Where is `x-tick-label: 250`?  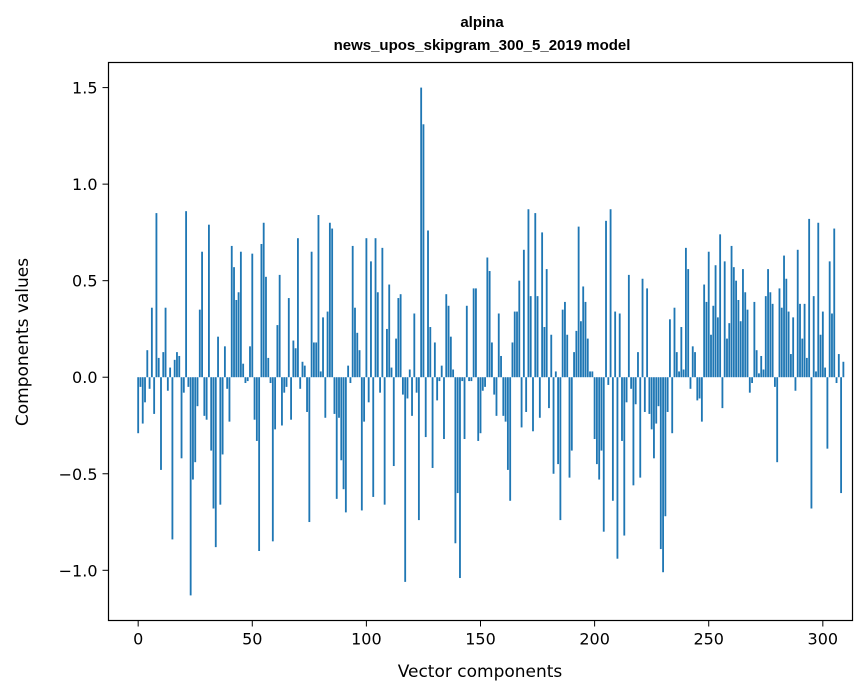 x-tick-label: 250 is located at coordinates (708, 639).